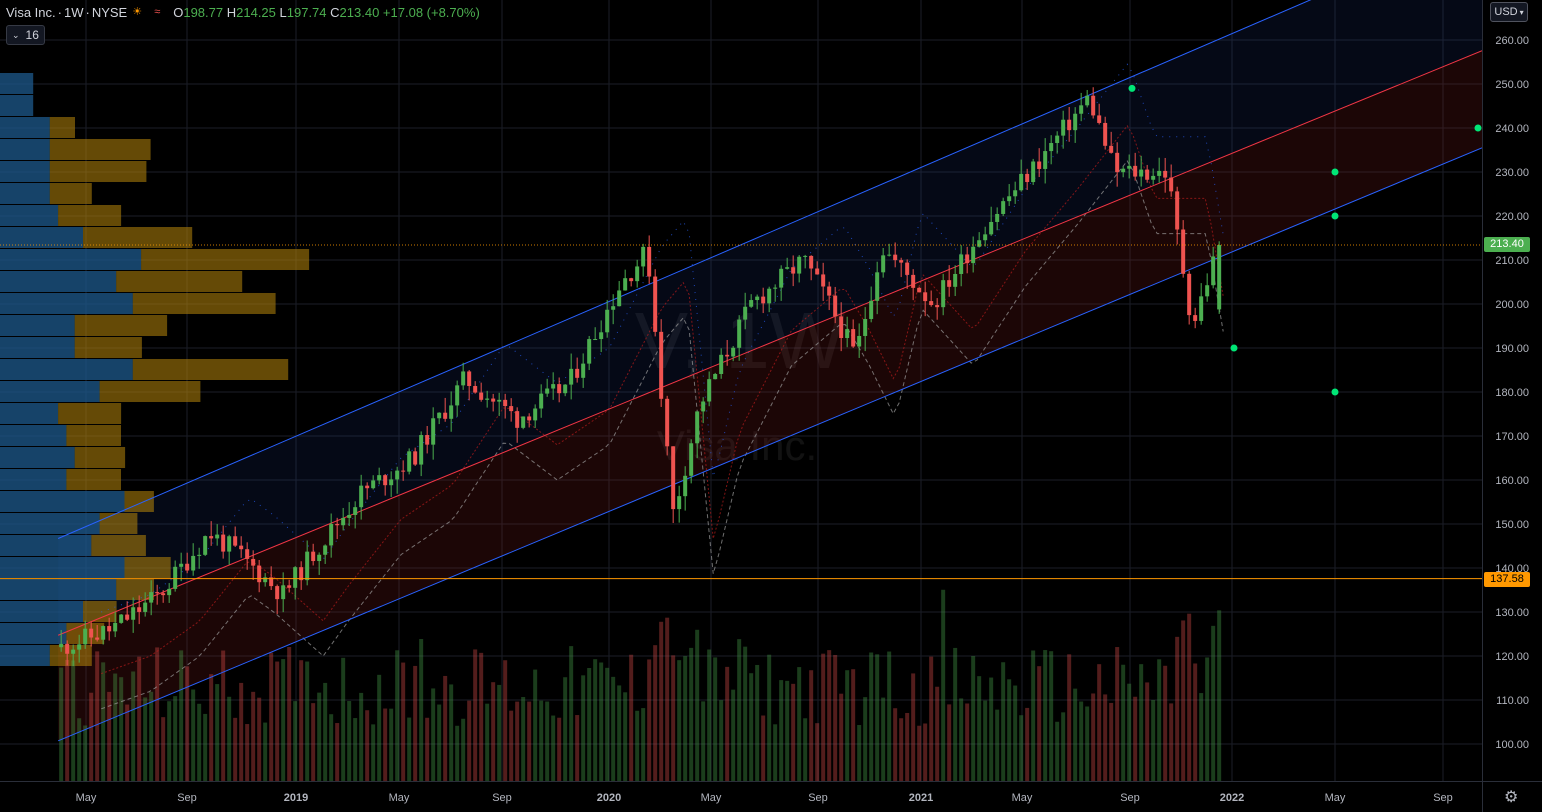 This screenshot has height=812, width=1542. What do you see at coordinates (109, 12) in the screenshot?
I see `exchange-label: NYSE` at bounding box center [109, 12].